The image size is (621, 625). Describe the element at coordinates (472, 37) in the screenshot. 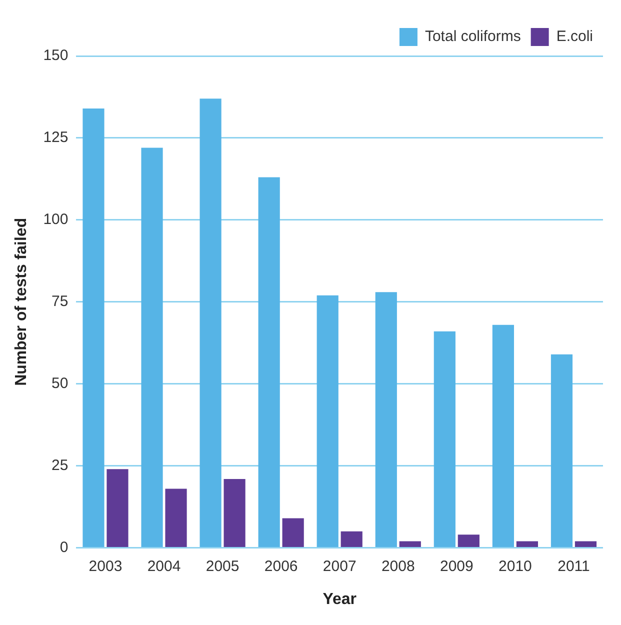

I see `legend-label: Total coliforms` at that location.